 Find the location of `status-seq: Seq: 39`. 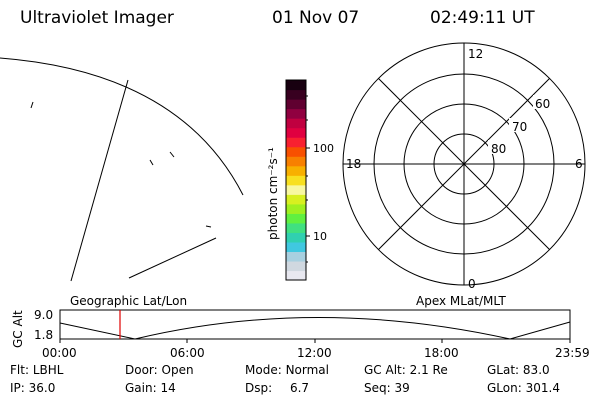

status-seq: Seq: 39 is located at coordinates (387, 388).